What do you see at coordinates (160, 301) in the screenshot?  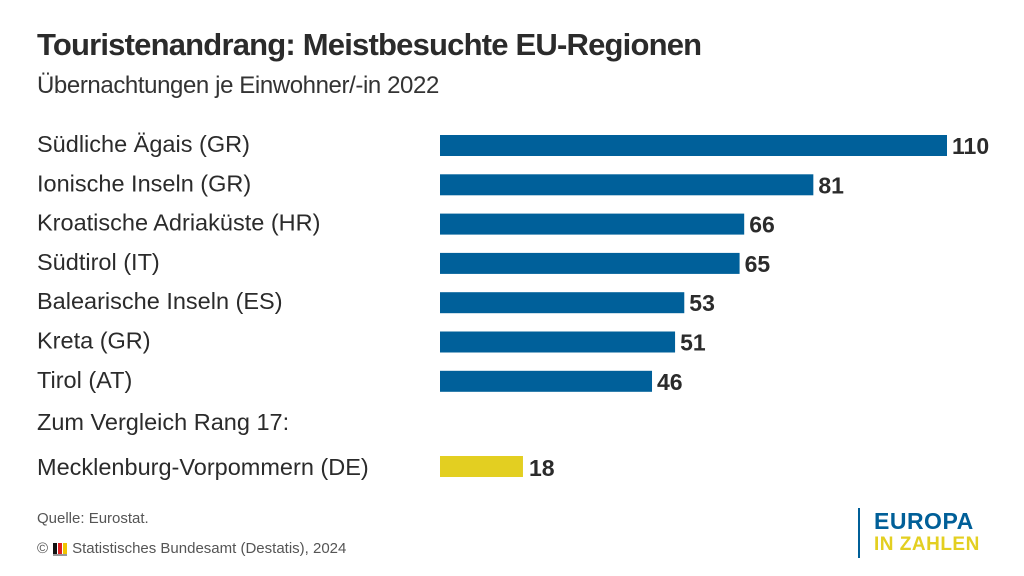 I see `category-label: Balearische Inseln (ES)` at bounding box center [160, 301].